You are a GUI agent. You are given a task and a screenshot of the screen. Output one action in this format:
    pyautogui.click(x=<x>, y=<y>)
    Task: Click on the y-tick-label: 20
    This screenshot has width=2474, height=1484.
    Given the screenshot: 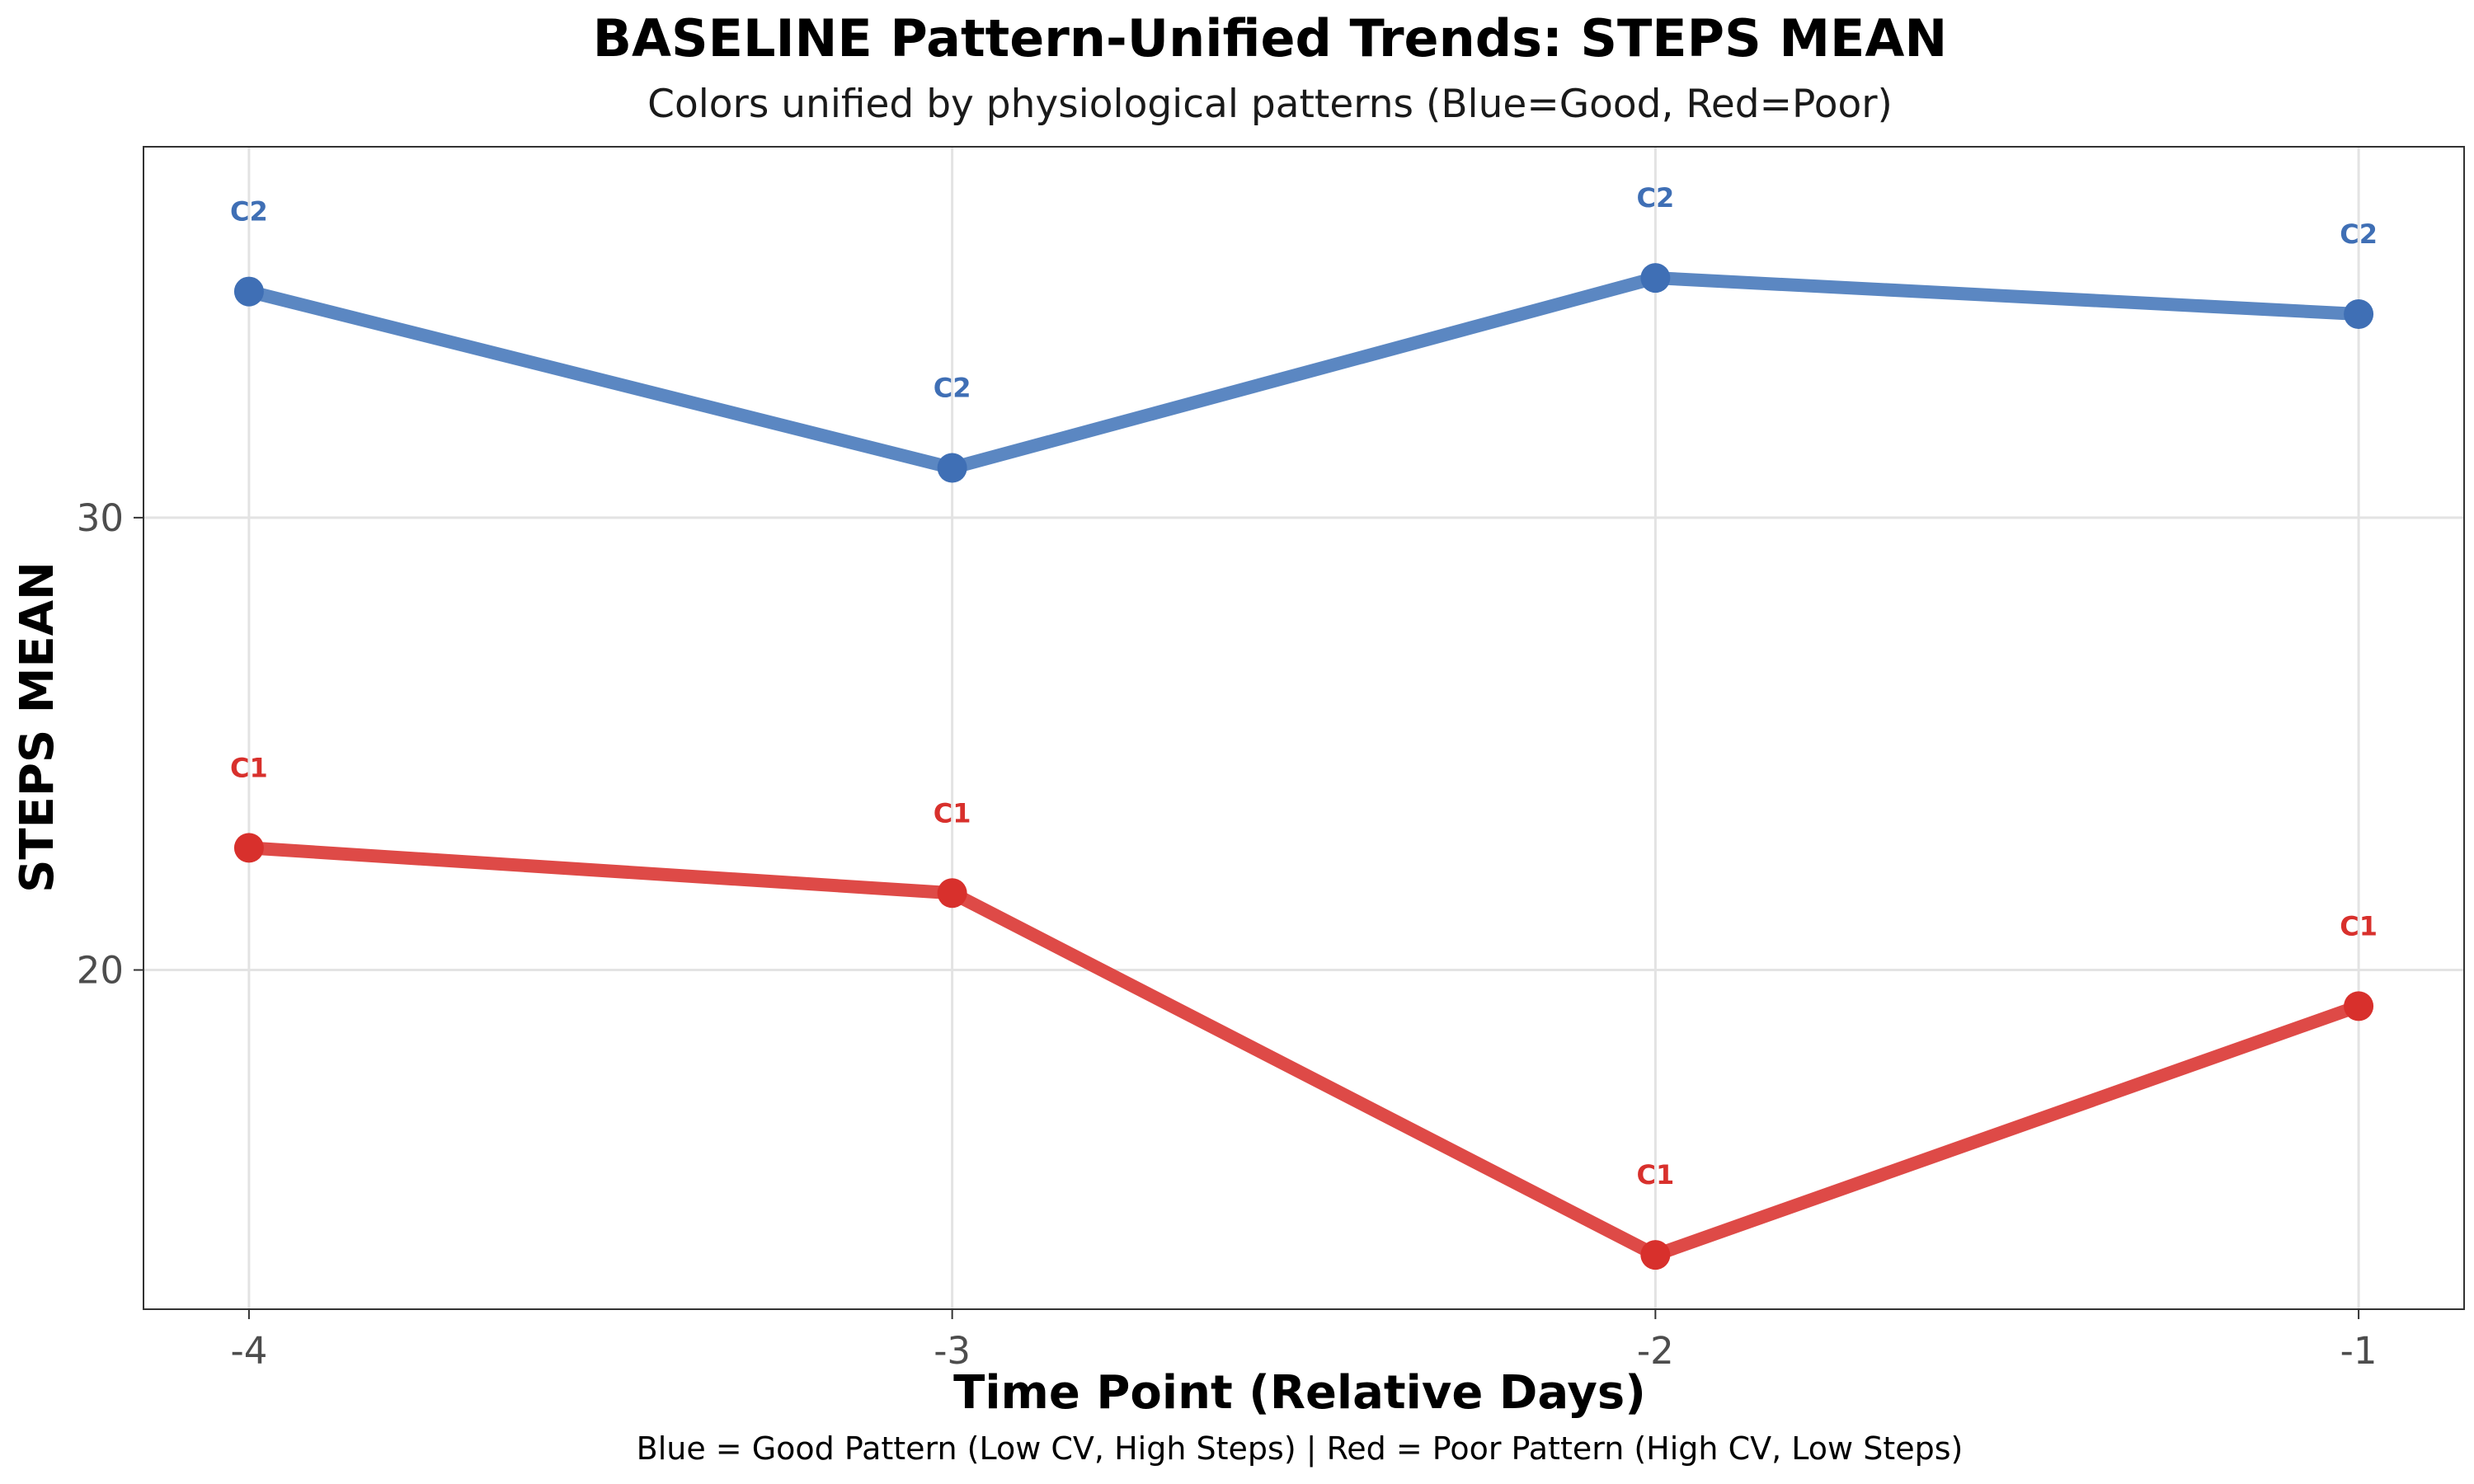 What is the action you would take?
    pyautogui.click(x=100, y=971)
    